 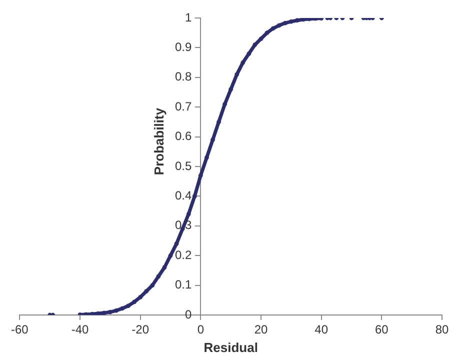 I want to click on y-tick-label: 0.9, so click(x=183, y=47).